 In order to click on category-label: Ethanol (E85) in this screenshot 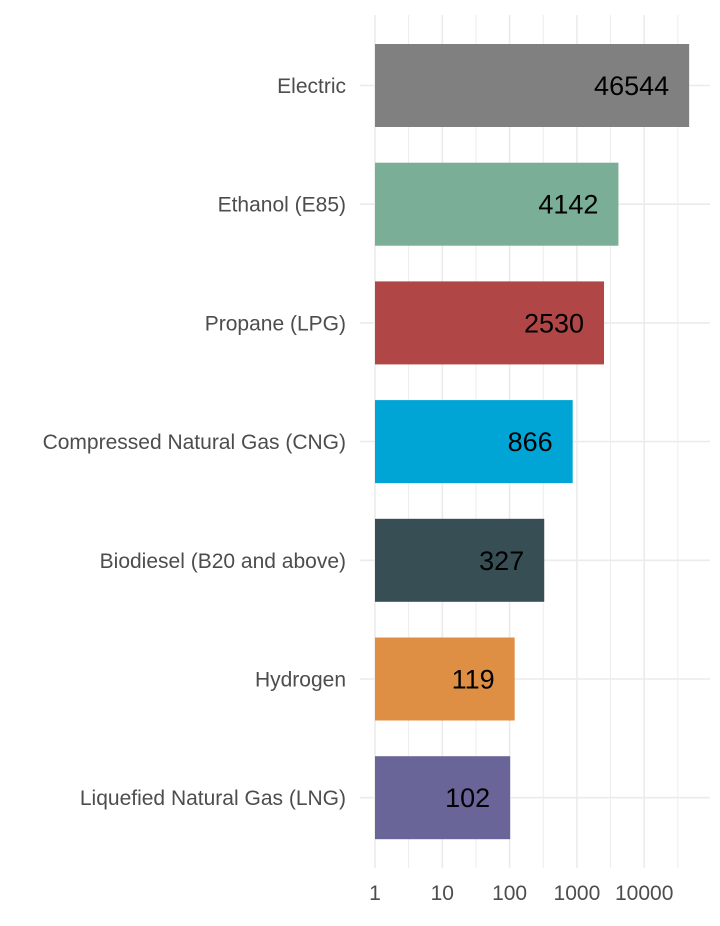, I will do `click(282, 205)`.